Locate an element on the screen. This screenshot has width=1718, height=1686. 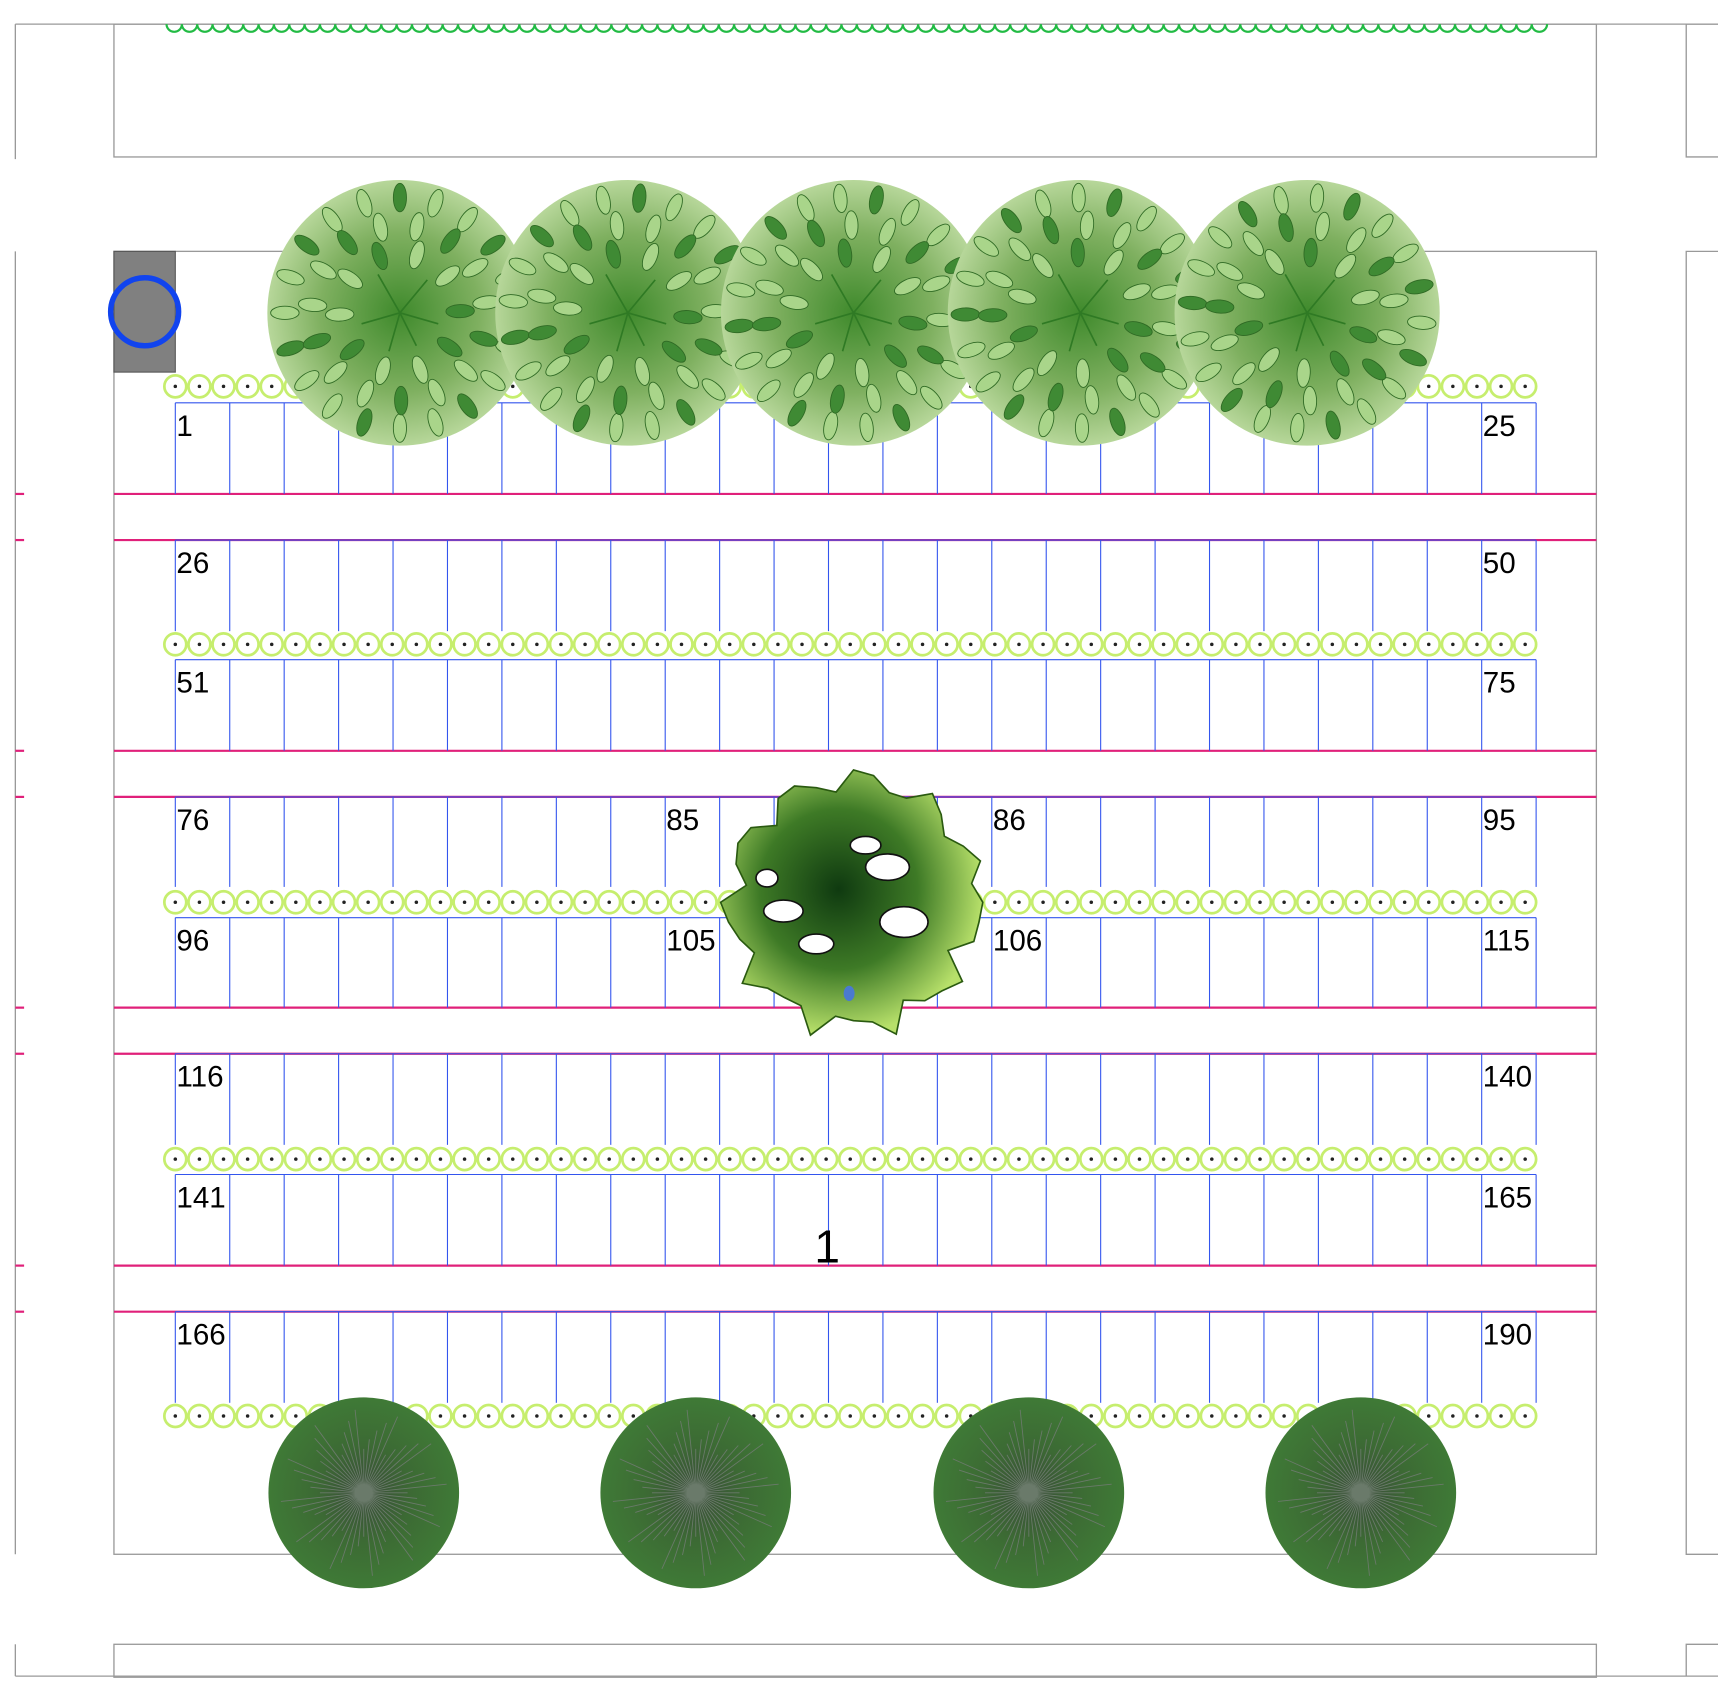
branch-gap is located at coordinates (767, 878).